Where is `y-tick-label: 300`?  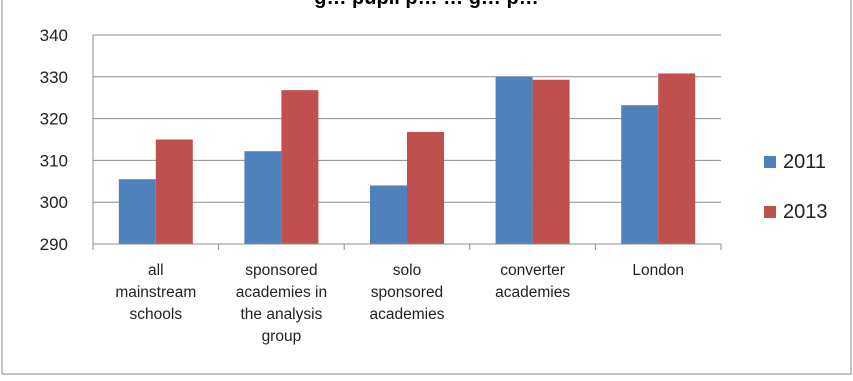 y-tick-label: 300 is located at coordinates (54, 202).